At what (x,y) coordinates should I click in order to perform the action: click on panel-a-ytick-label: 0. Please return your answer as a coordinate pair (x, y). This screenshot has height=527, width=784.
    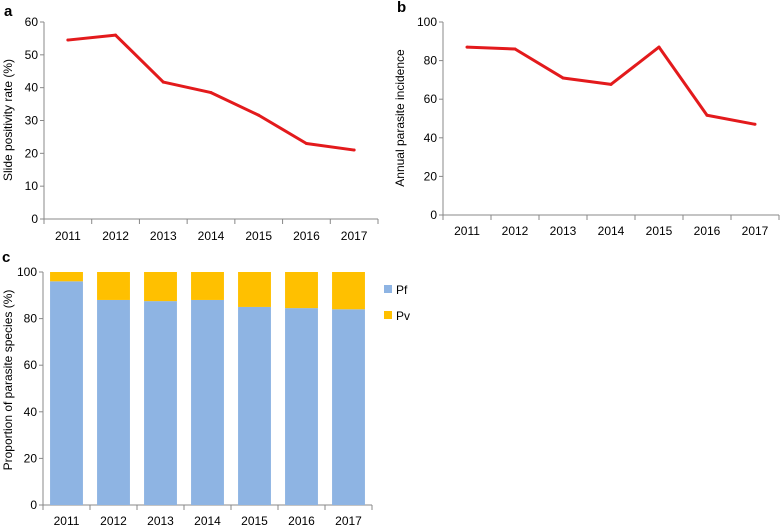
    Looking at the image, I should click on (34, 219).